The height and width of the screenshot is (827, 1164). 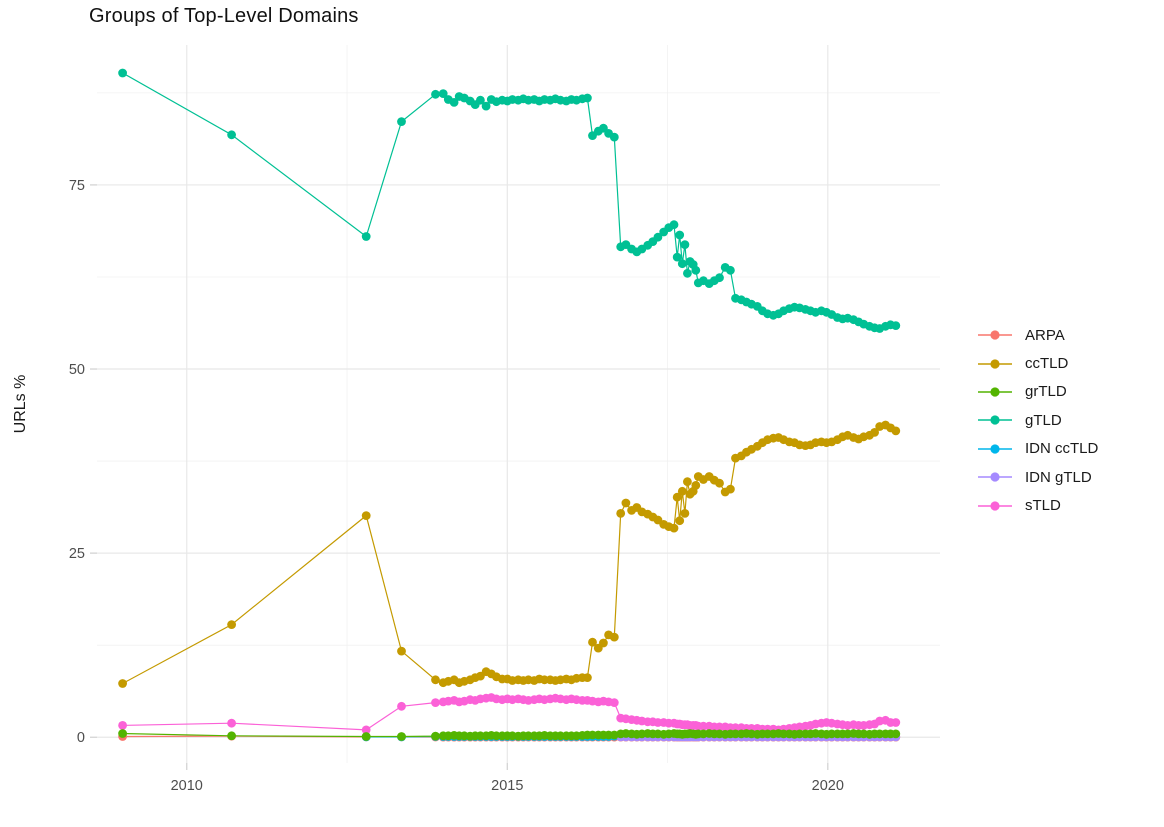 I want to click on legend-item-label: gTLD, so click(x=1043, y=420).